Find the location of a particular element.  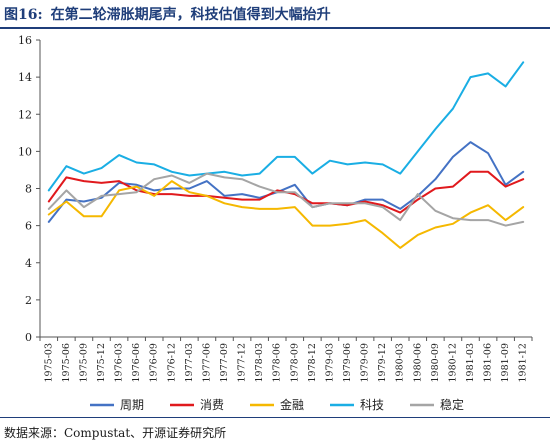

bottom-rule is located at coordinates (275, 417).